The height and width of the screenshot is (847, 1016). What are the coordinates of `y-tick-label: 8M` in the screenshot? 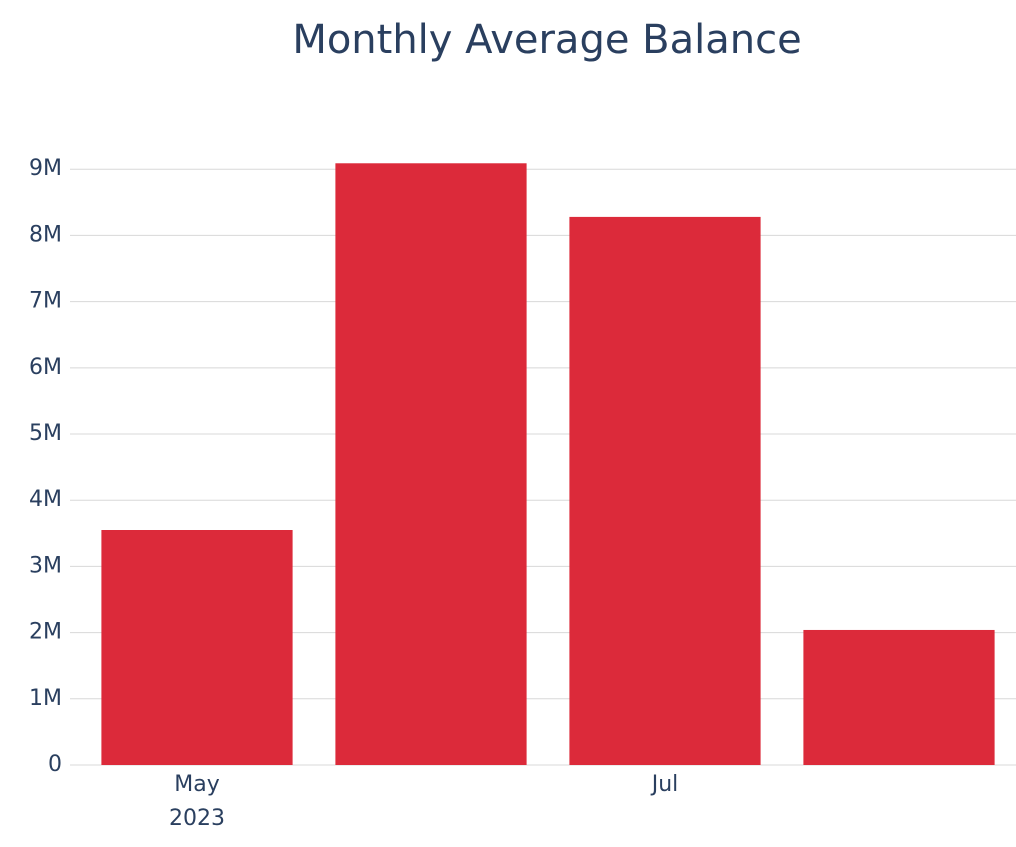 It's located at (45, 234).